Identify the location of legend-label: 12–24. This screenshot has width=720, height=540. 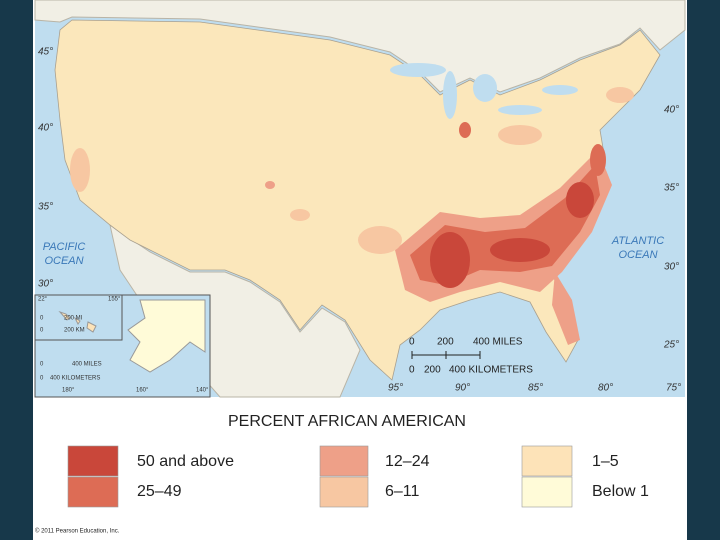
(407, 461).